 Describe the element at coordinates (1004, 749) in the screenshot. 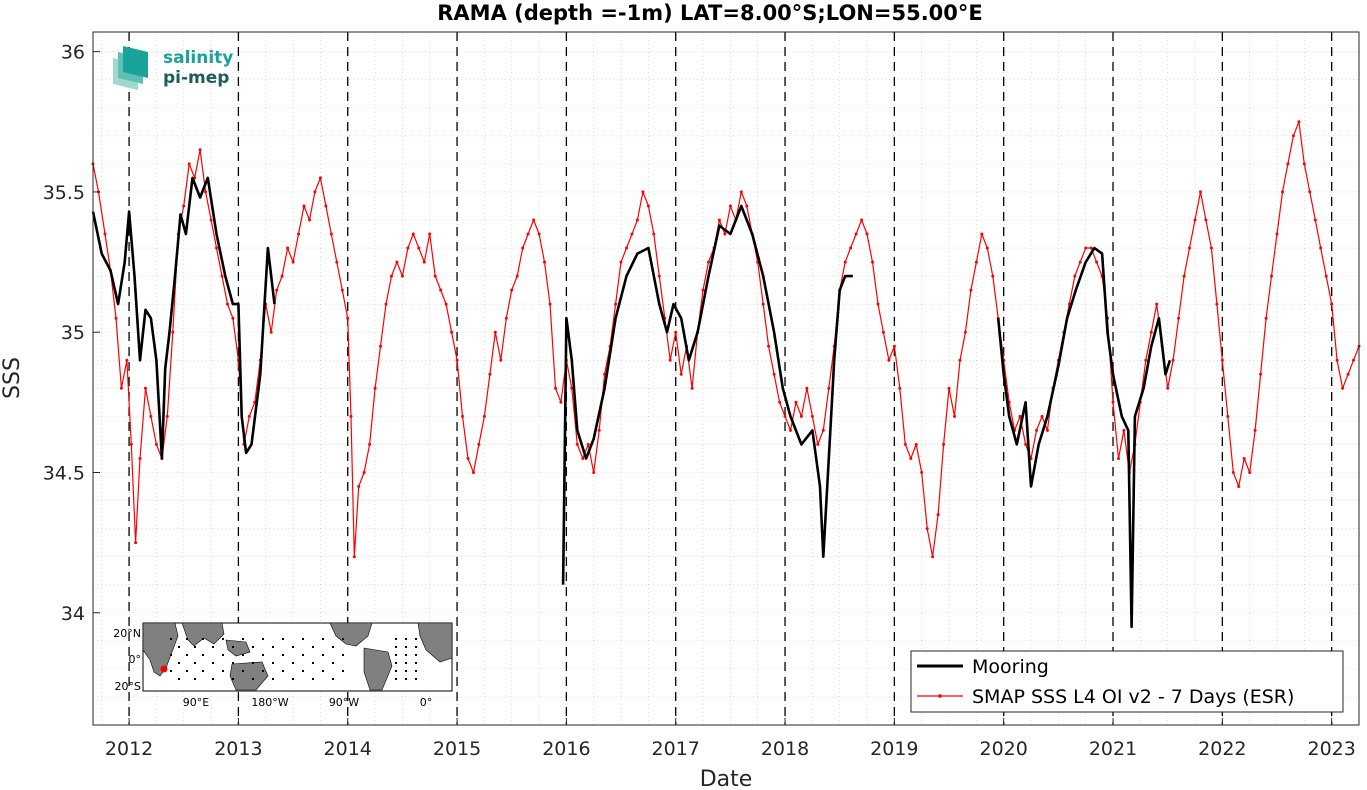

I see `x-tick-label: 2020` at that location.